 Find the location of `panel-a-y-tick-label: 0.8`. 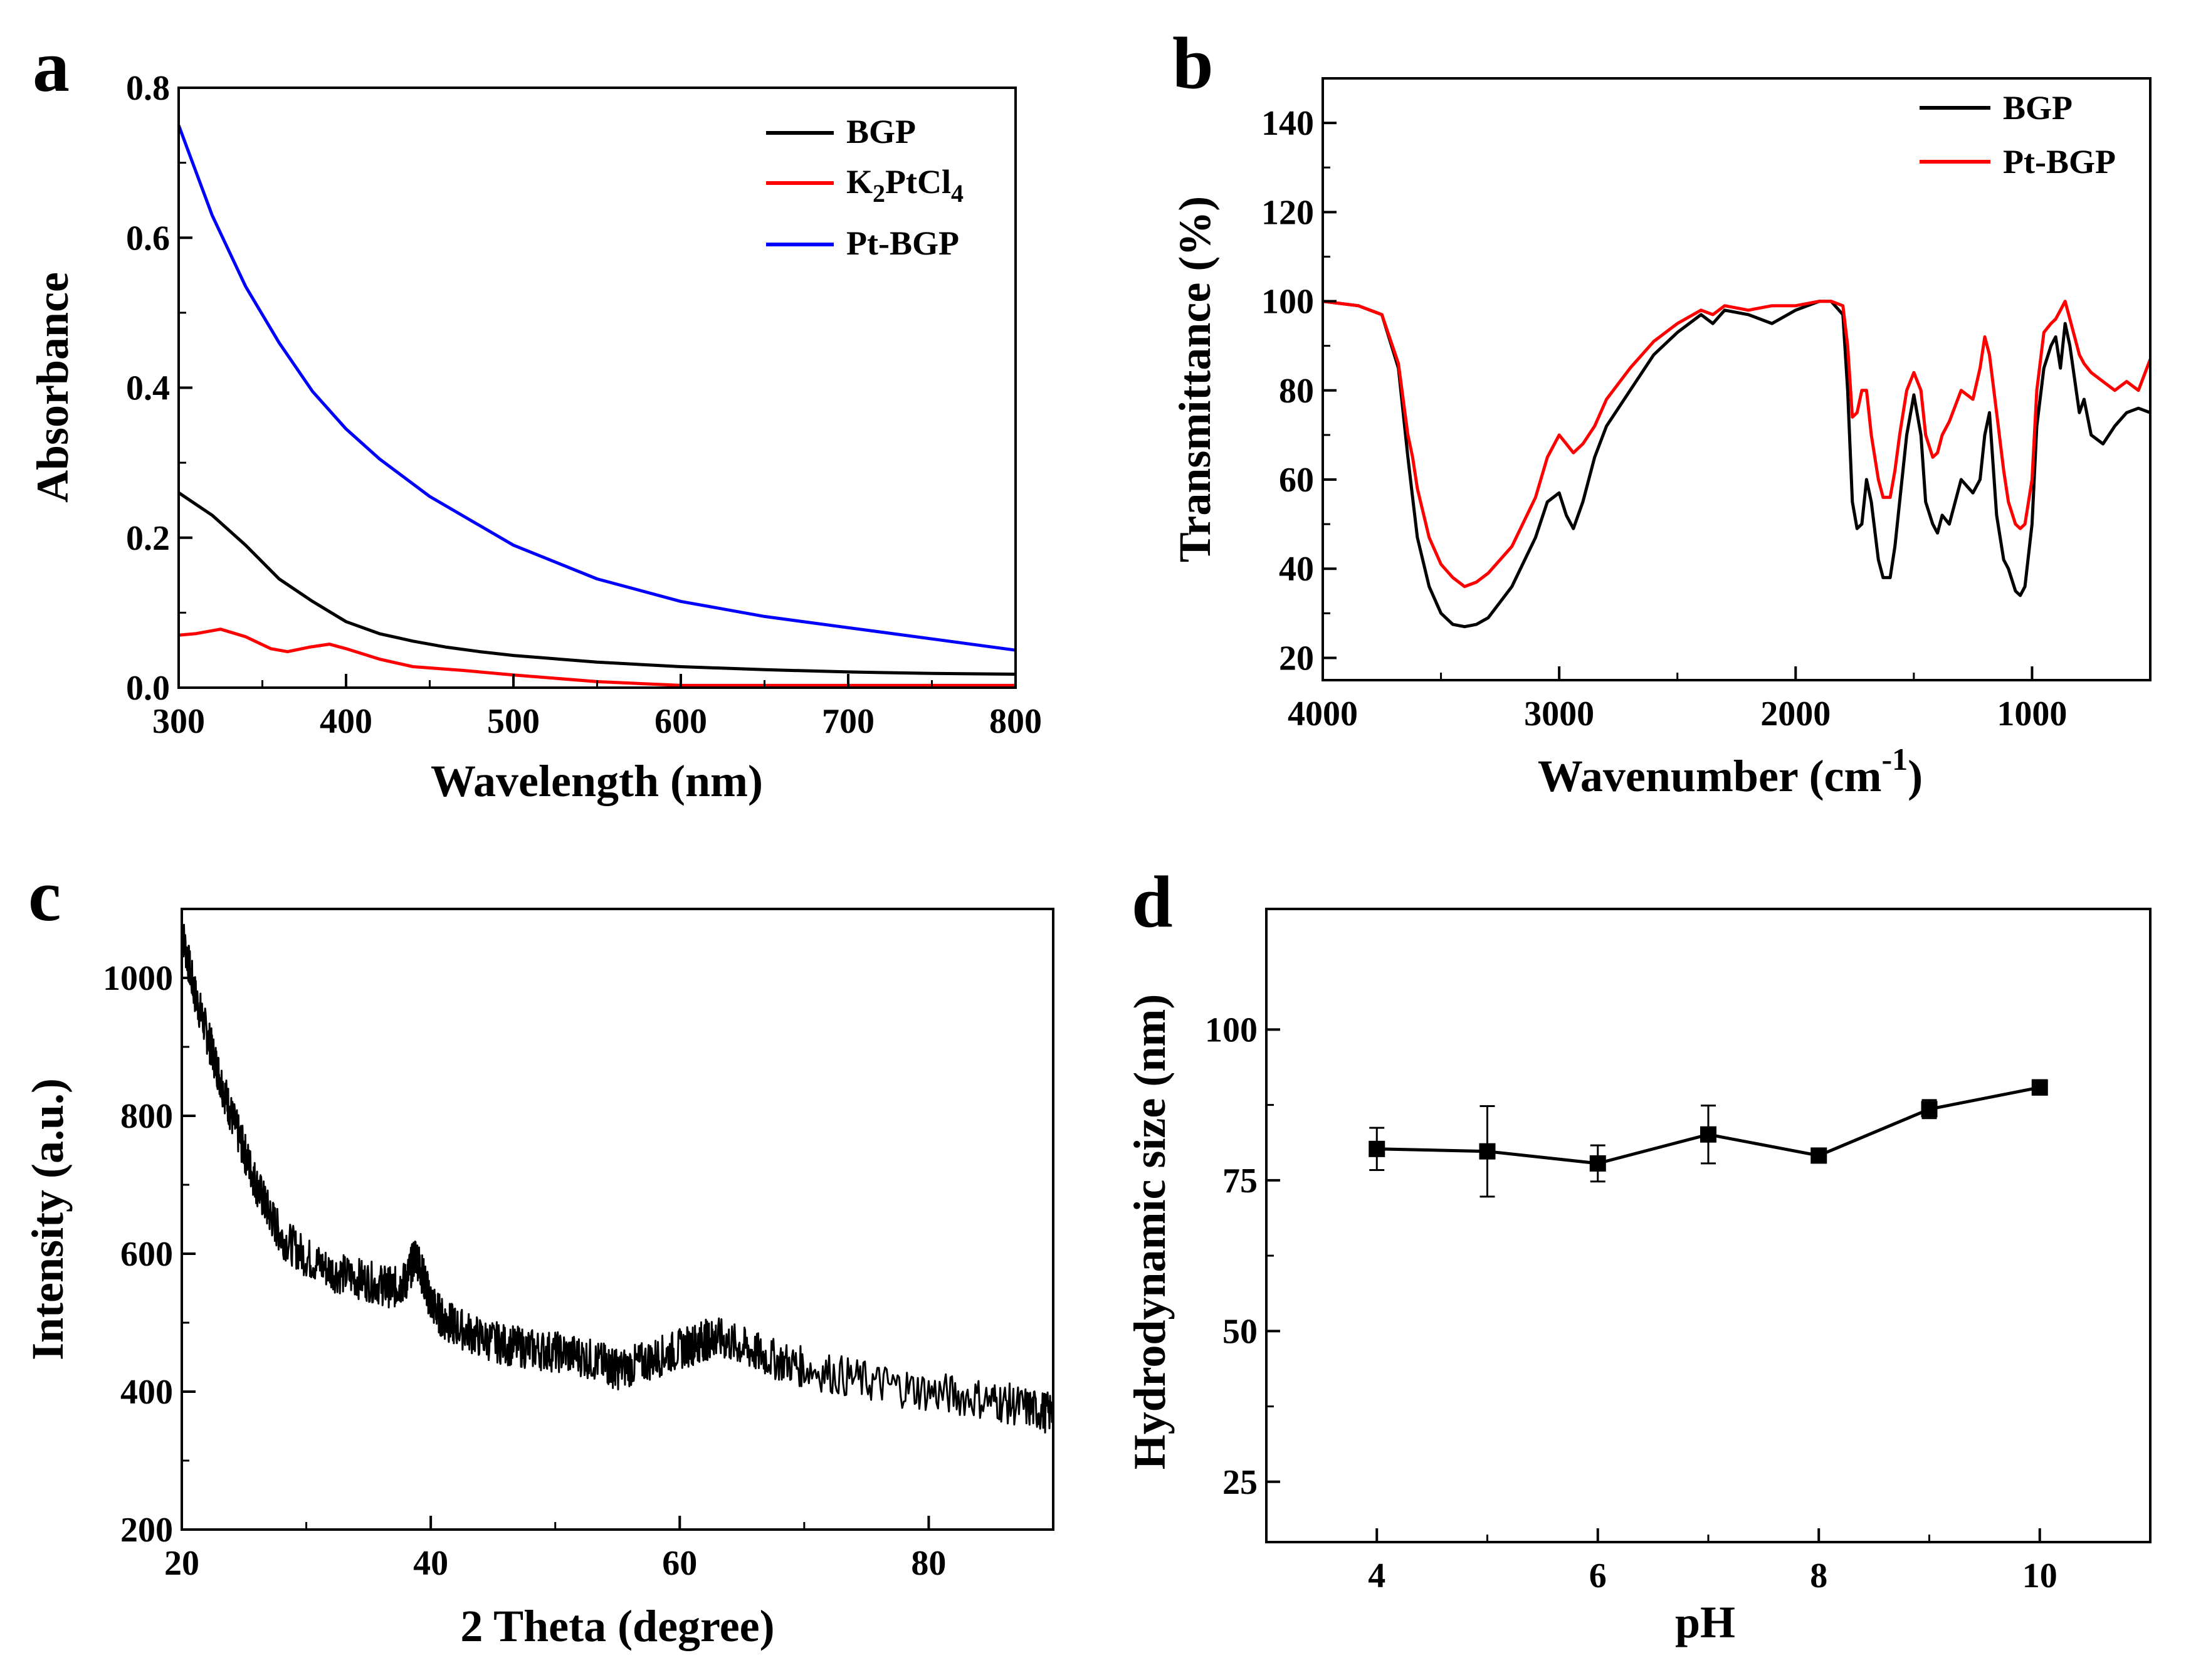

panel-a-y-tick-label: 0.8 is located at coordinates (148, 89).